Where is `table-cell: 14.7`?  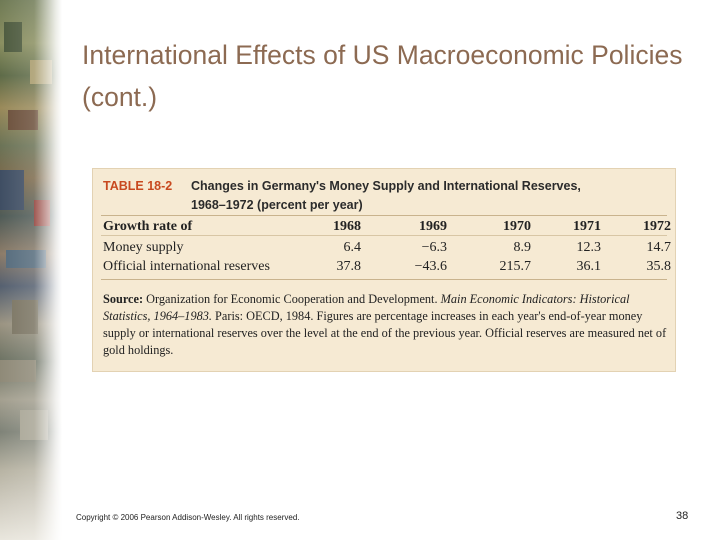
table-cell: 14.7 is located at coordinates (659, 247).